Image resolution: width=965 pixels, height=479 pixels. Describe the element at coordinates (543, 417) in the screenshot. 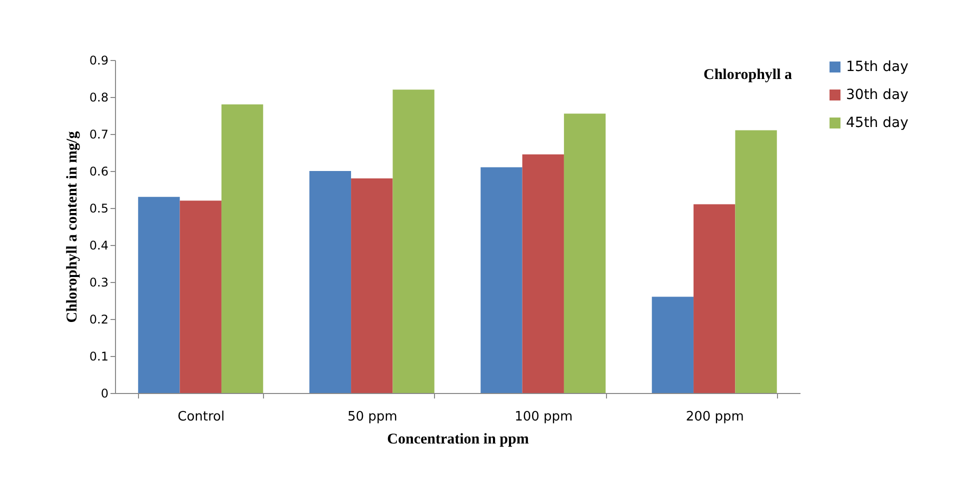

I see `x-tick-label: 100 ppm` at that location.